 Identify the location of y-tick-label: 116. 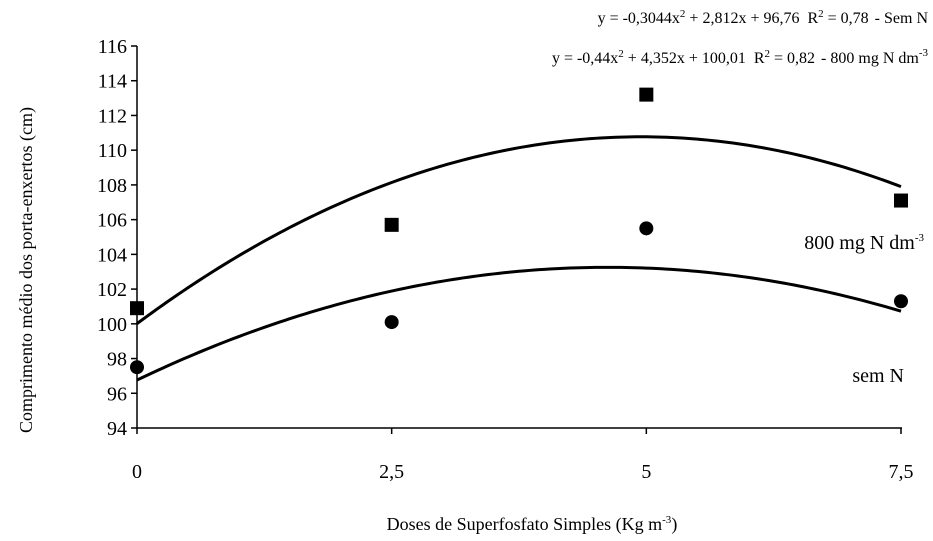
(112, 47).